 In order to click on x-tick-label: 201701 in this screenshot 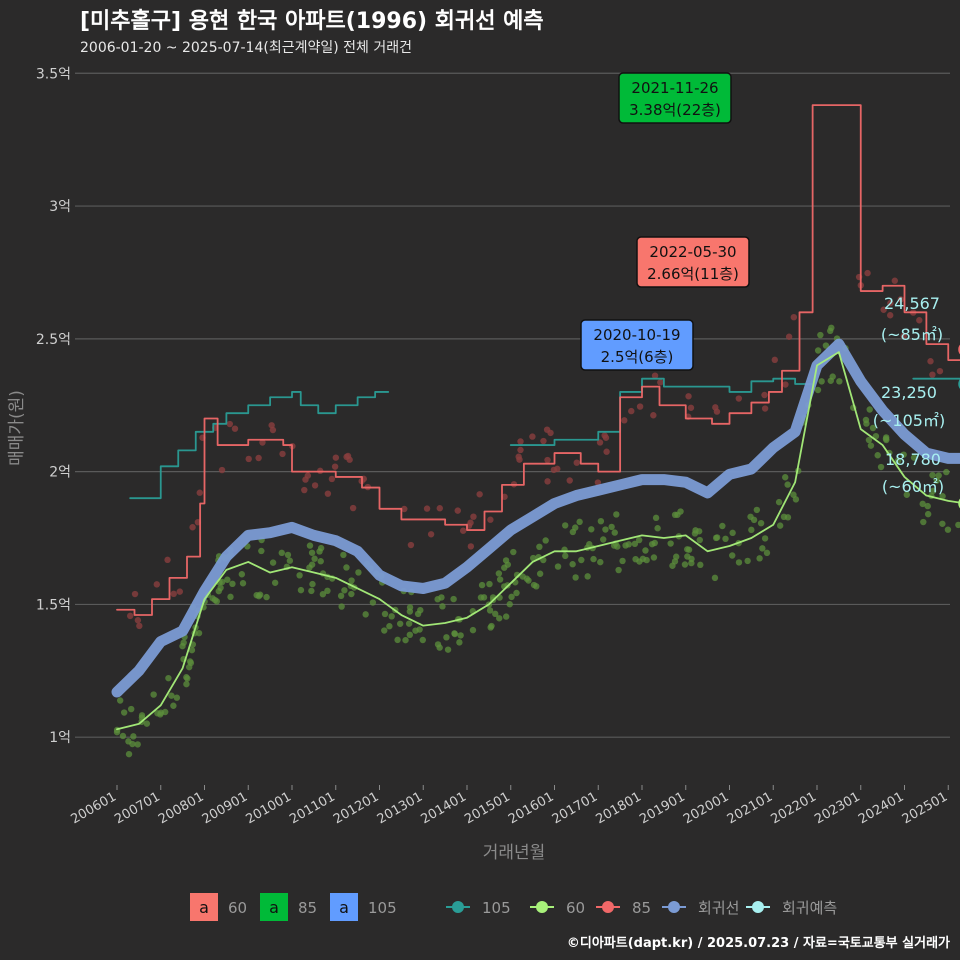, I will do `click(575, 808)`.